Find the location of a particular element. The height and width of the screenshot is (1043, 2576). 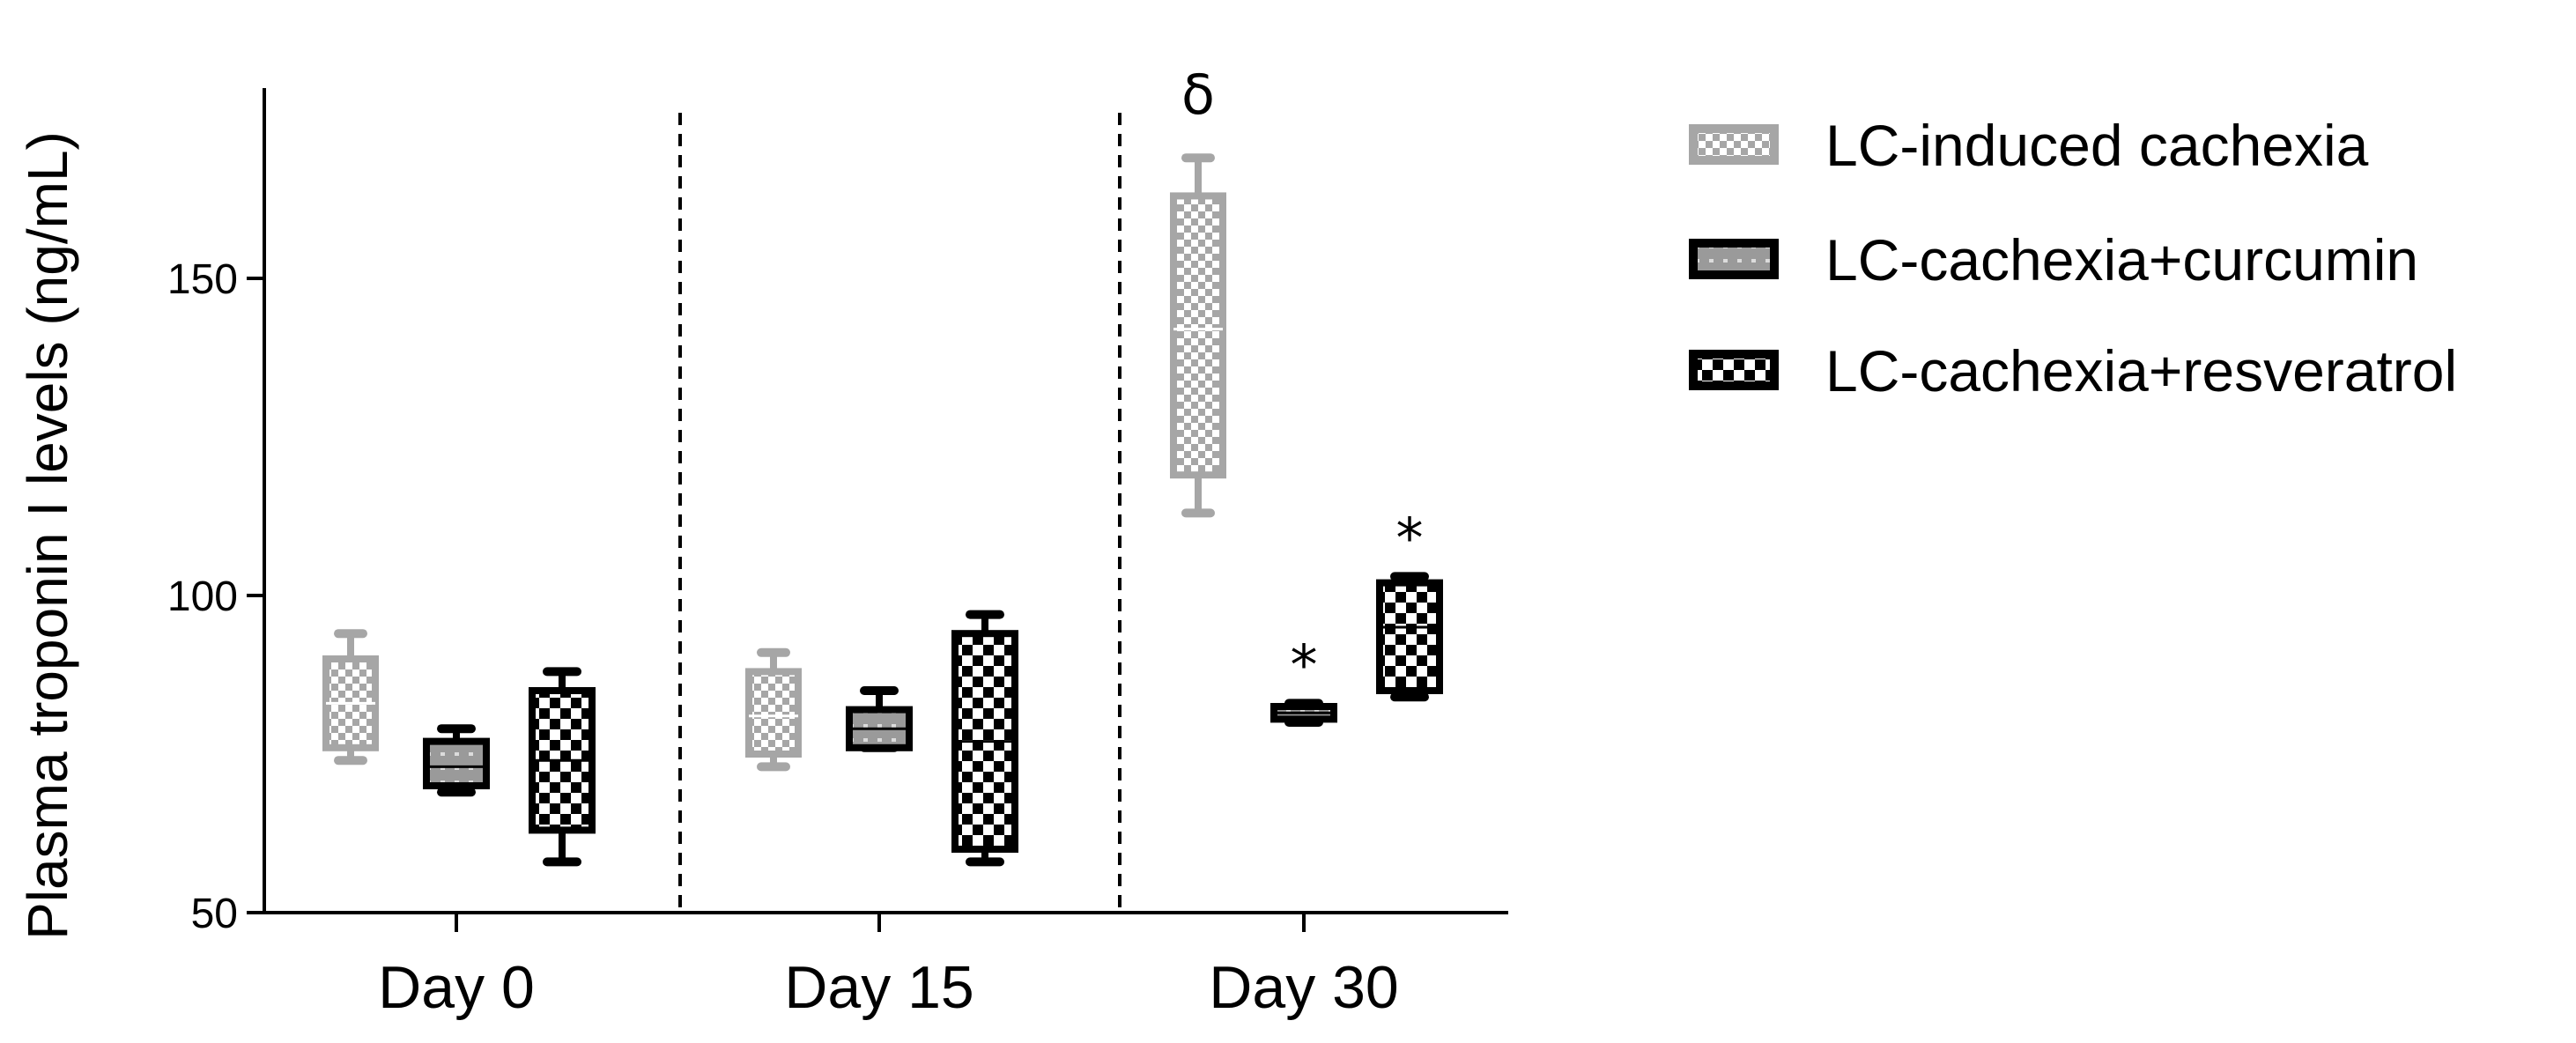

y-tick-label: 150 is located at coordinates (203, 279).